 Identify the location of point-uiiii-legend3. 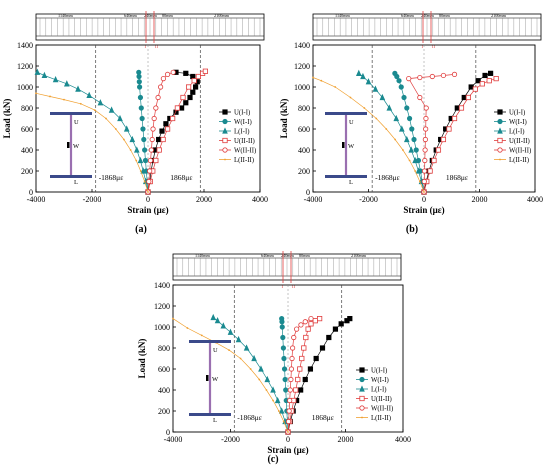
(500, 140).